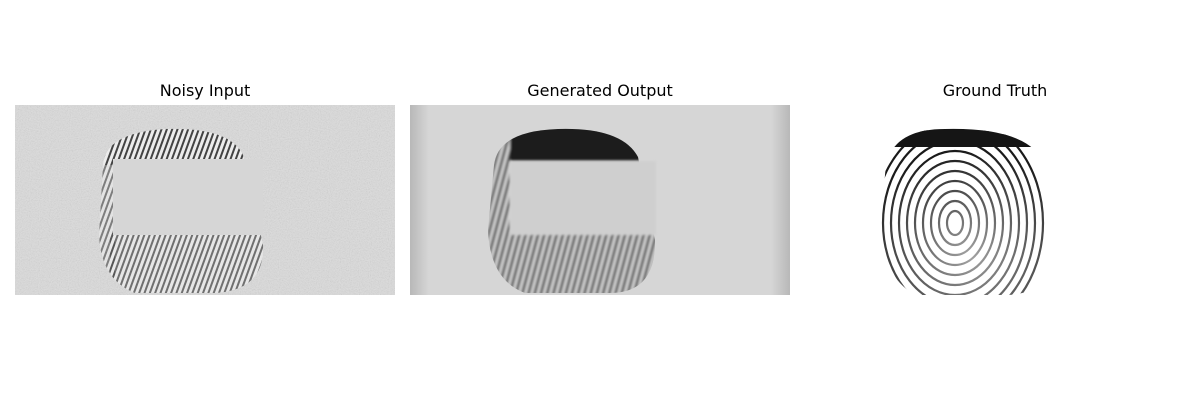 This screenshot has height=400, width=1200. I want to click on noisy-input-title: Noisy Input, so click(205, 91).